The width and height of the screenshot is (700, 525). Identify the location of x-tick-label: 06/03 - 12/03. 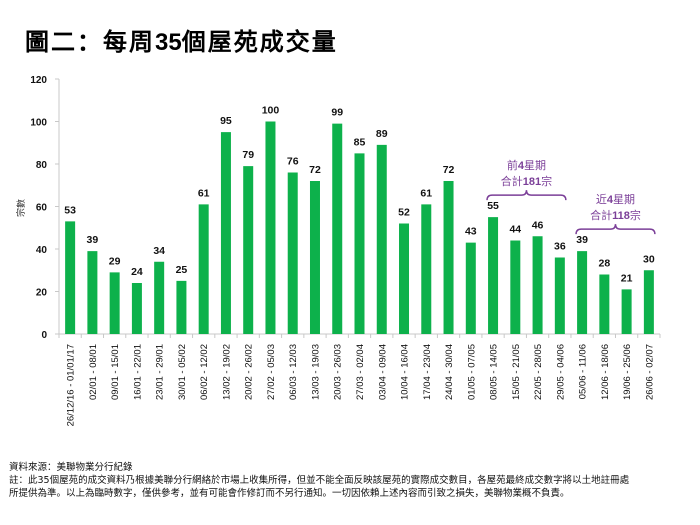
(293, 372).